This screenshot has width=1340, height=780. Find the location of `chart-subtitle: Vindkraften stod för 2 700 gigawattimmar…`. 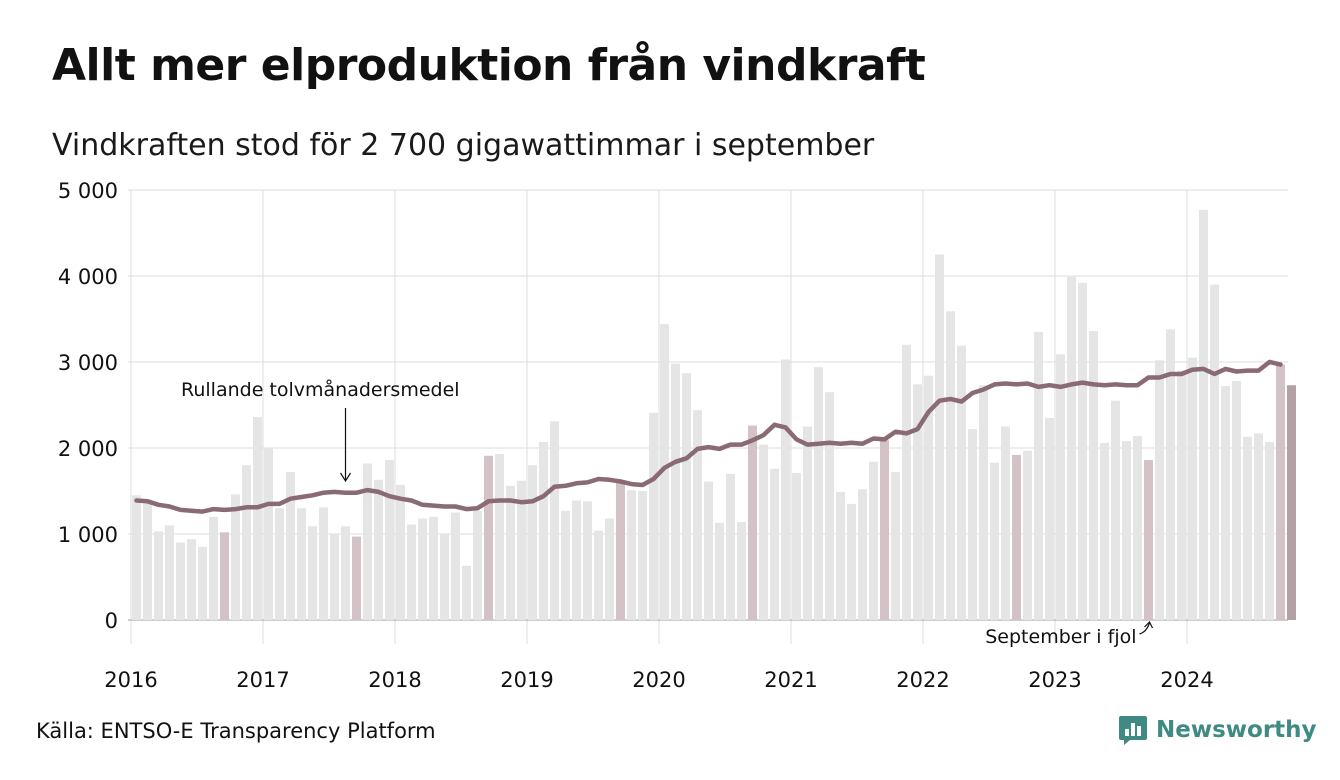

chart-subtitle: Vindkraften stod för 2 700 gigawattimmar… is located at coordinates (463, 145).